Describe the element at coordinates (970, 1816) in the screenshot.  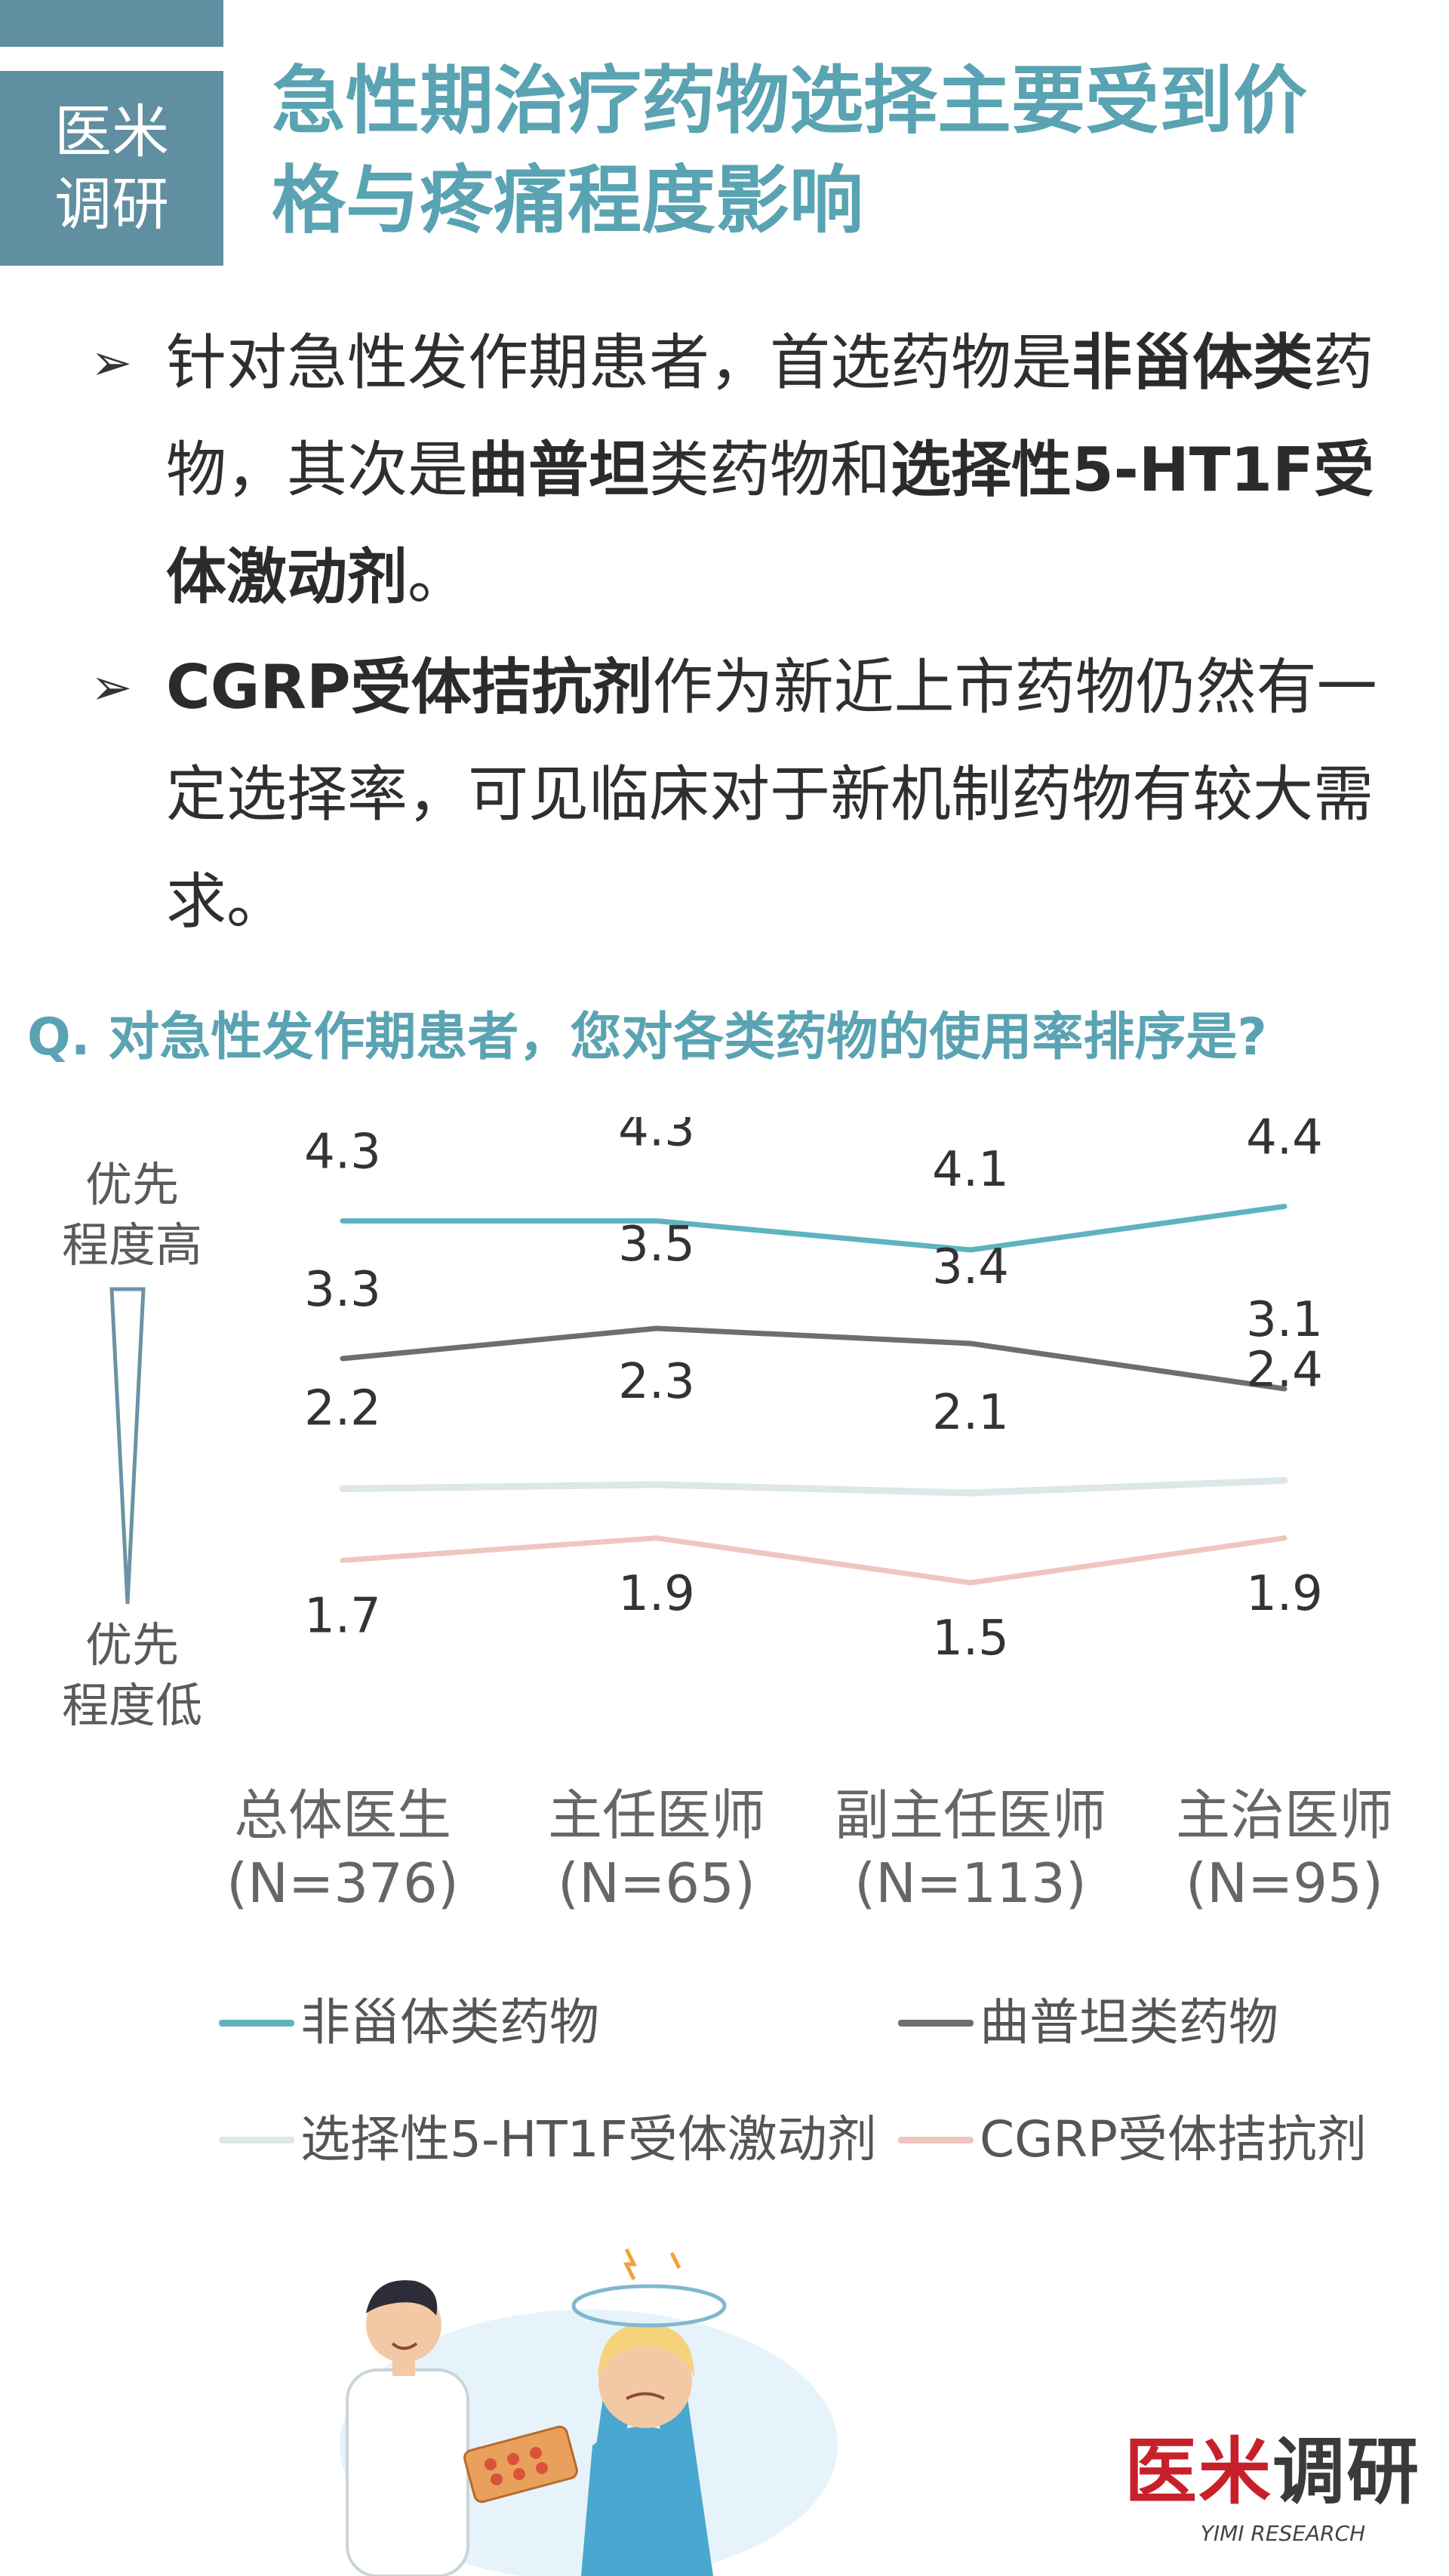
I see `category-name: 副主任医师` at that location.